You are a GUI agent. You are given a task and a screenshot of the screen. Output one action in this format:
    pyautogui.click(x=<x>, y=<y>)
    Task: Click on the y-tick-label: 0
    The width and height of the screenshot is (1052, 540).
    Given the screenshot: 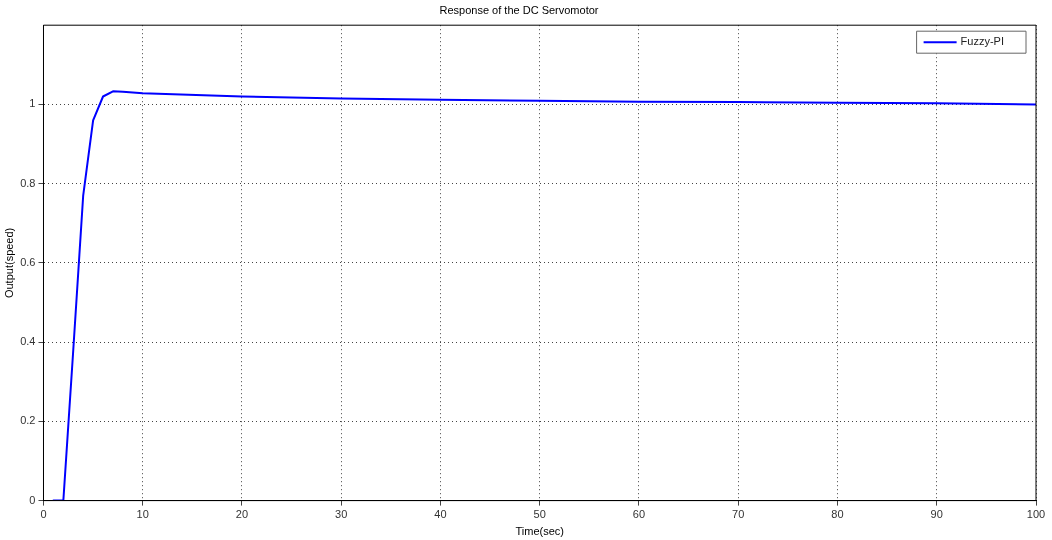 What is the action you would take?
    pyautogui.click(x=32, y=499)
    